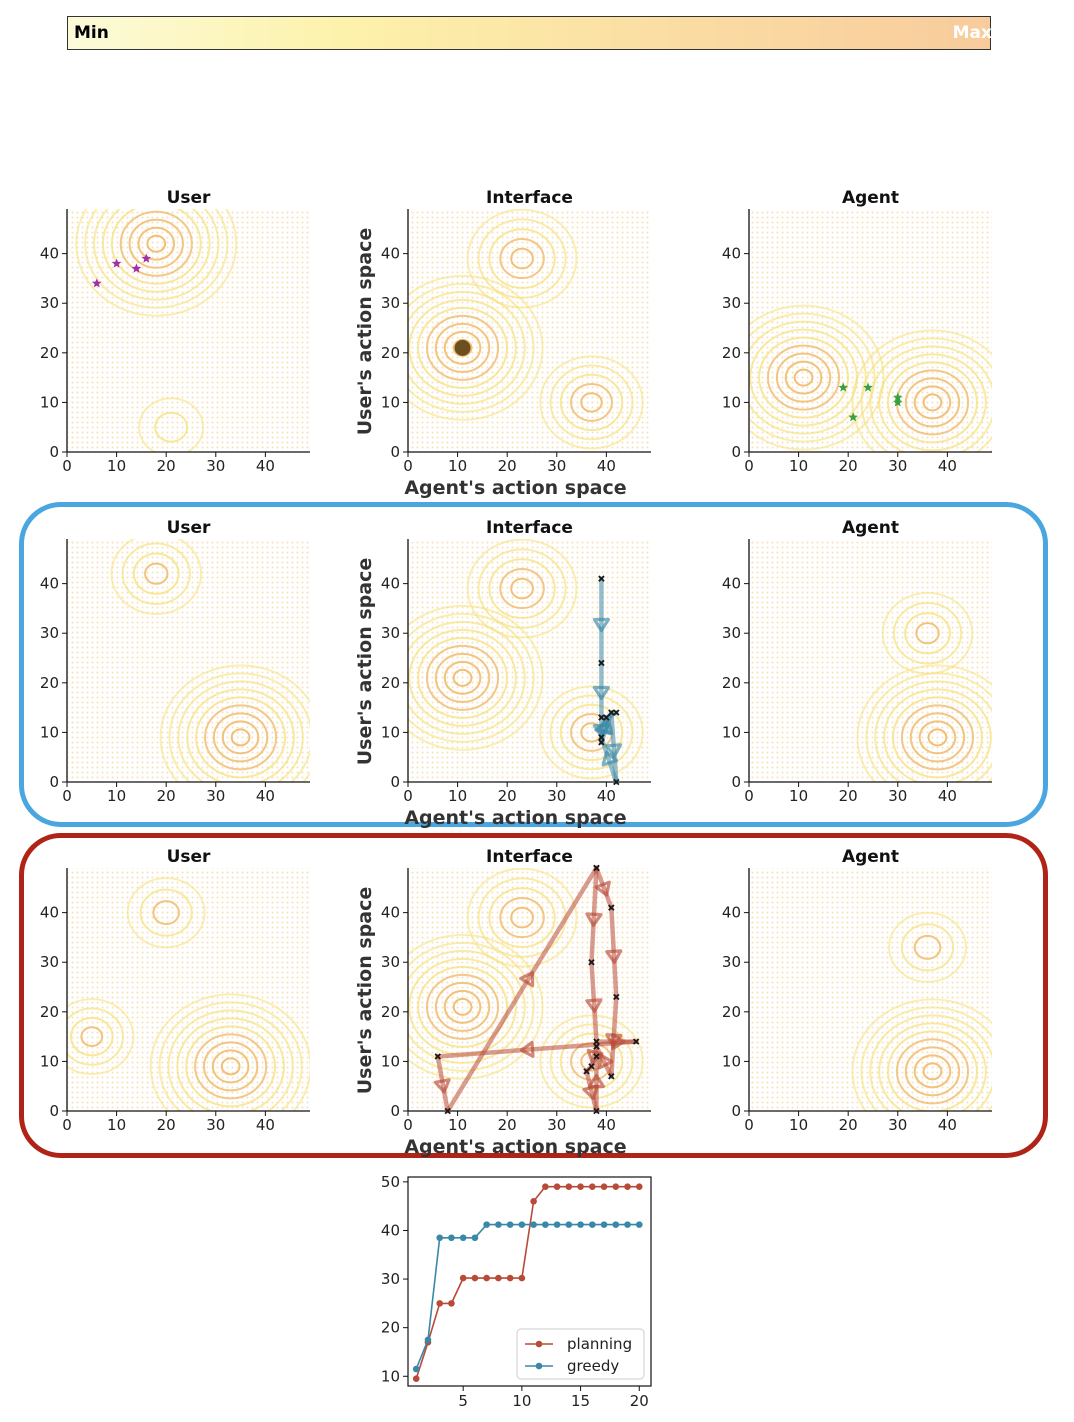  I want to click on x-tick-label: 30, so click(215, 796).